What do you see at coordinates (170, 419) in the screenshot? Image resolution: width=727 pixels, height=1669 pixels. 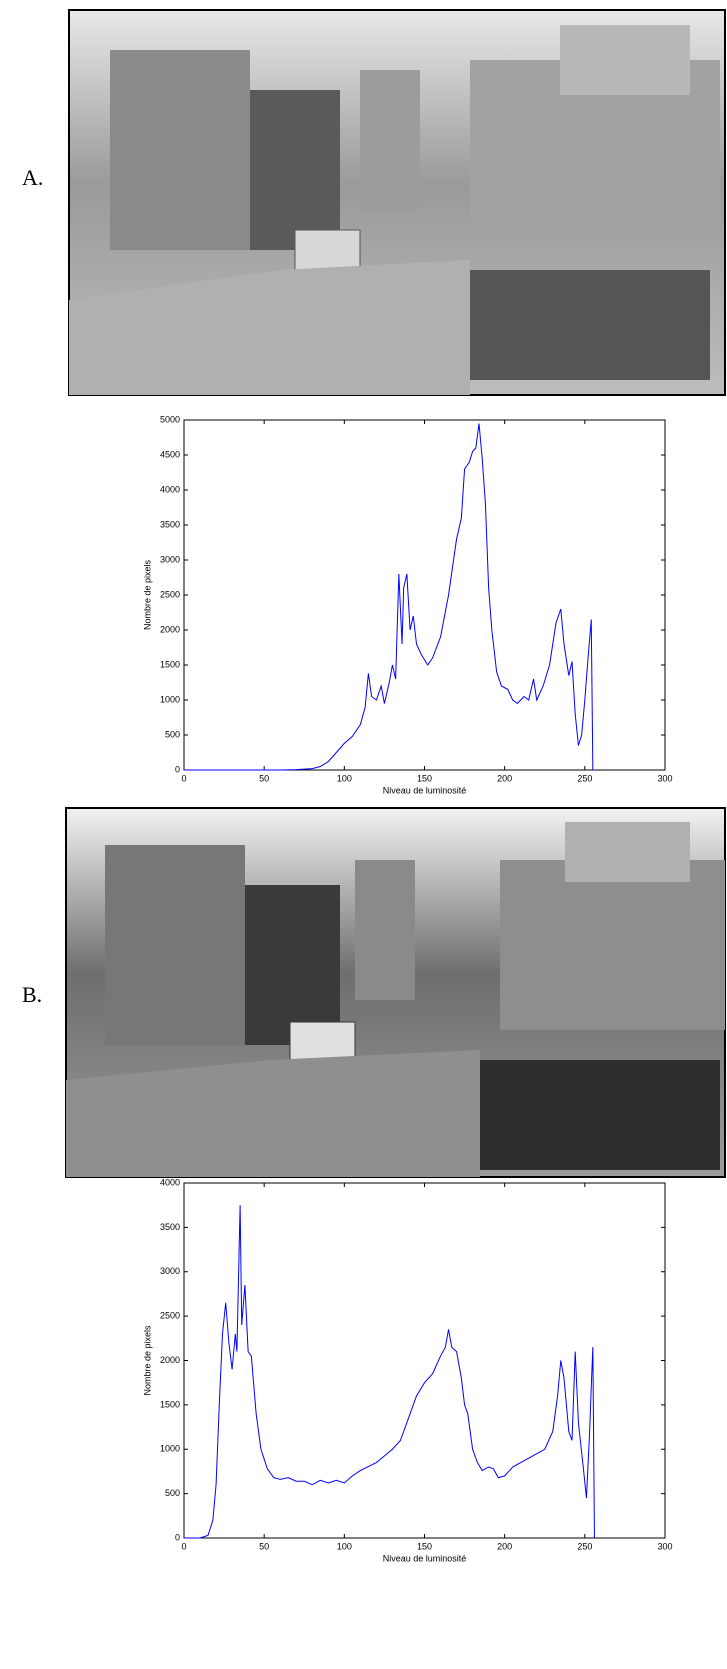 I see `y-tick-label: 5000` at bounding box center [170, 419].